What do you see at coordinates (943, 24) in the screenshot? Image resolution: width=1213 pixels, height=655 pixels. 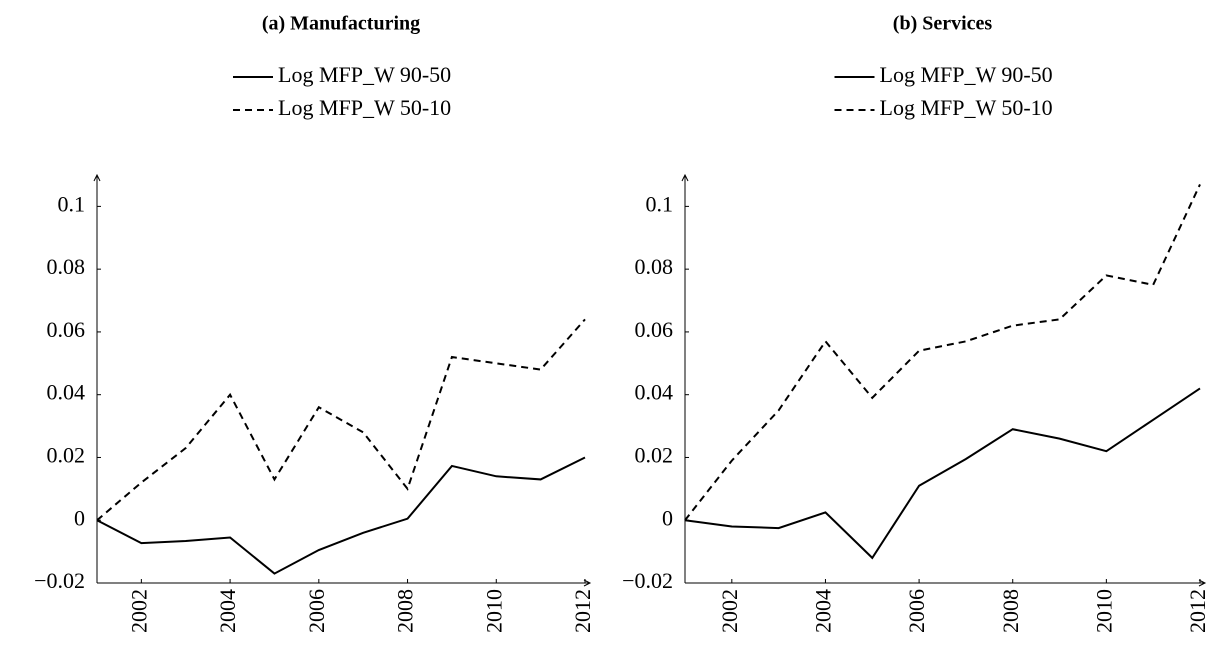 I see `chart-title: (b) Services` at bounding box center [943, 24].